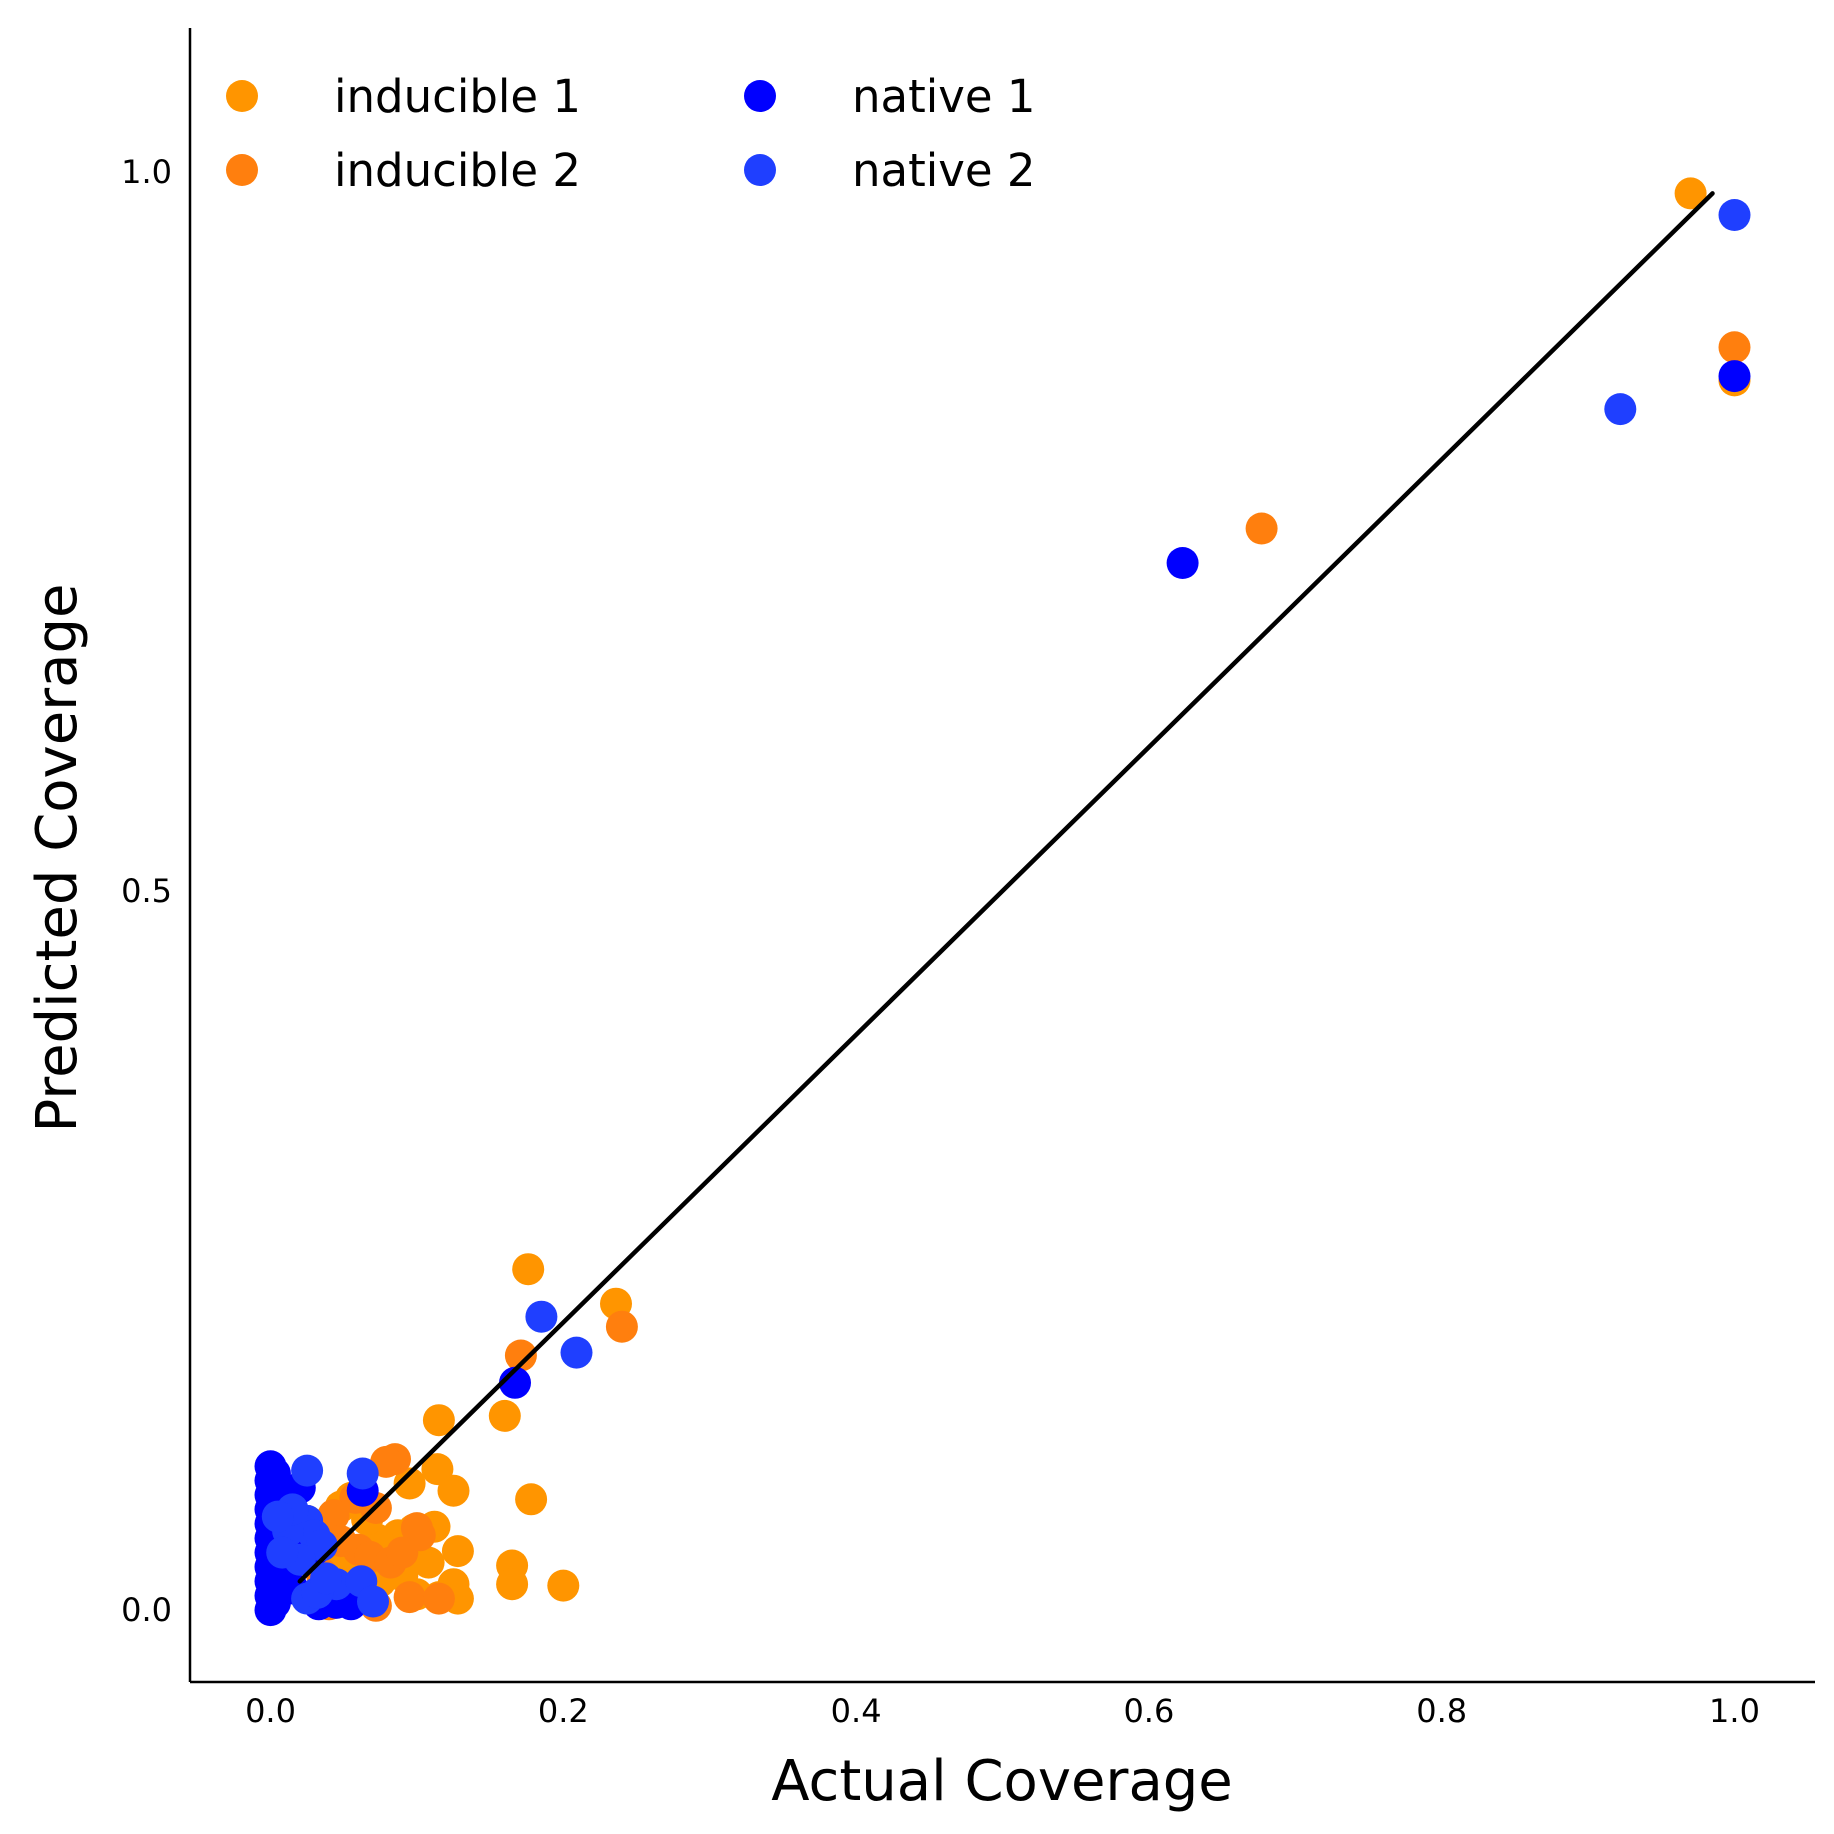  I want to click on x-tick-label-4: 0.8, so click(1441, 1711).